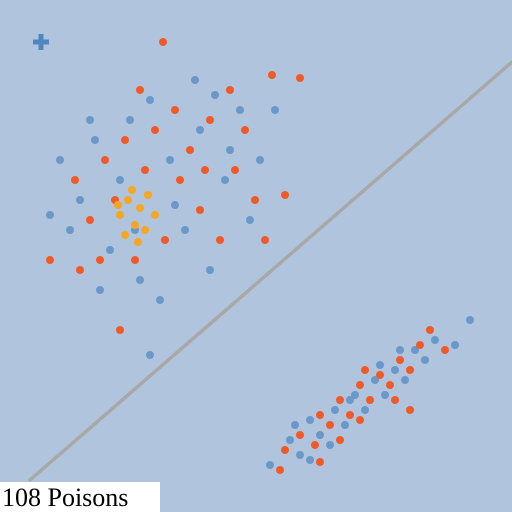 Image resolution: width=512 pixels, height=512 pixels. Describe the element at coordinates (65, 497) in the screenshot. I see `poison-count: 108 Poisons` at that location.